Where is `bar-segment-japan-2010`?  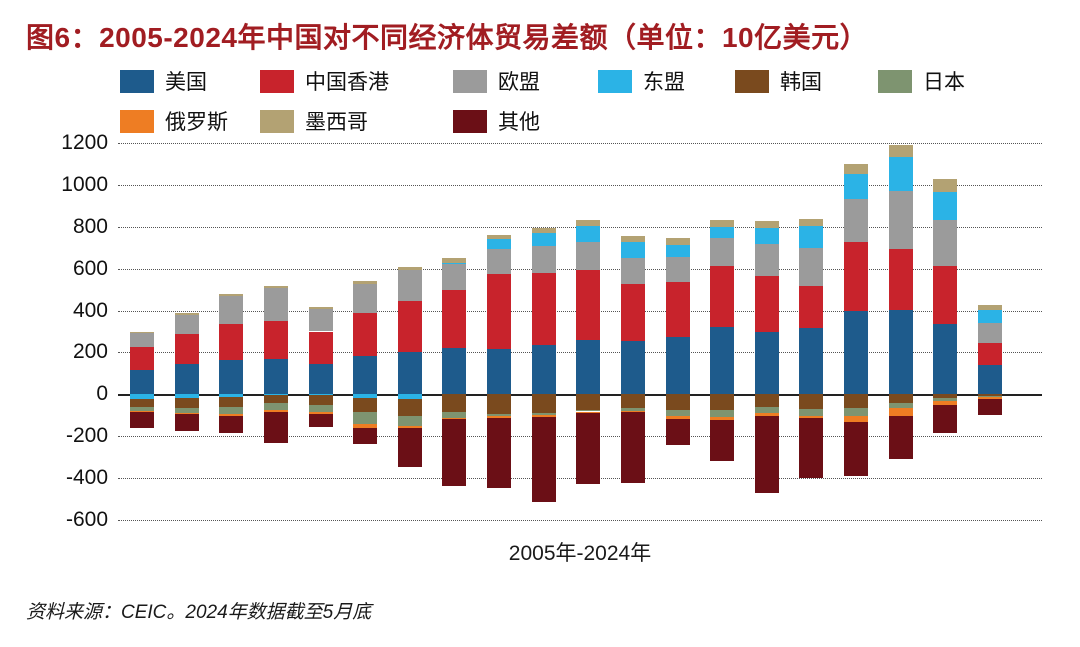
bar-segment-japan-2010 is located at coordinates (365, 418).